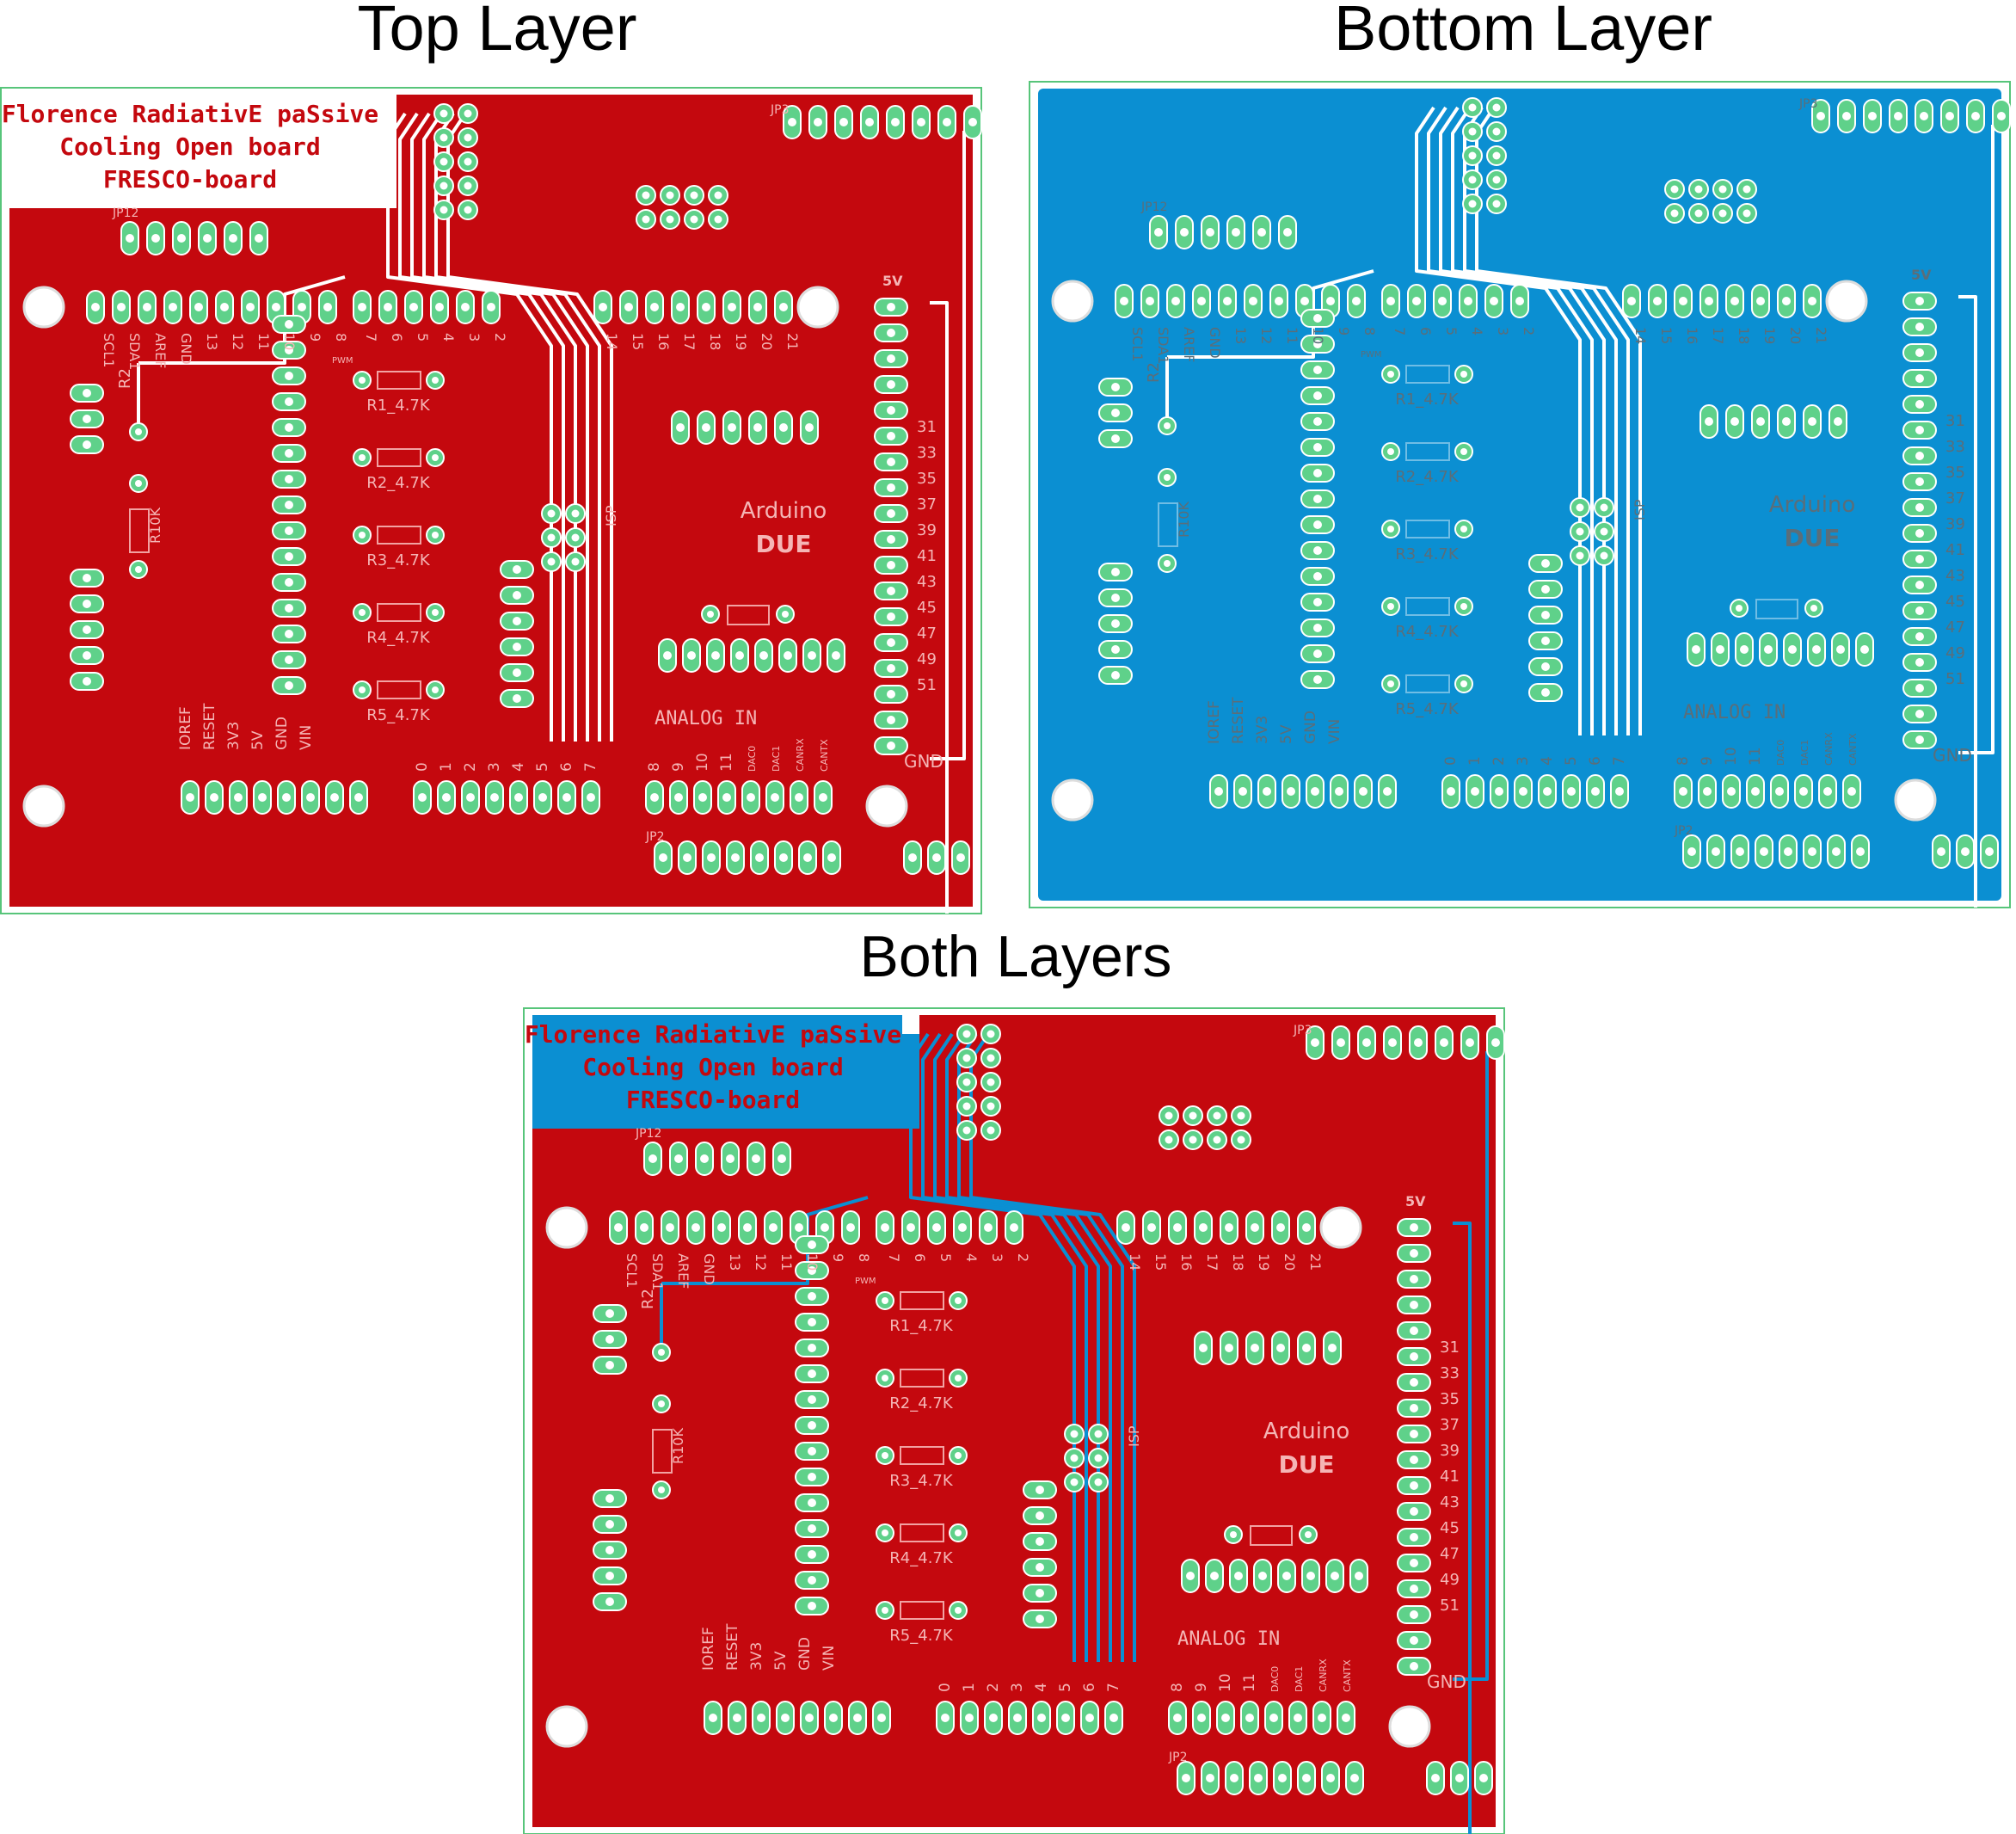 This screenshot has height=1834, width=2016. I want to click on analog-b-pin-label: CANTX, so click(1348, 1675).